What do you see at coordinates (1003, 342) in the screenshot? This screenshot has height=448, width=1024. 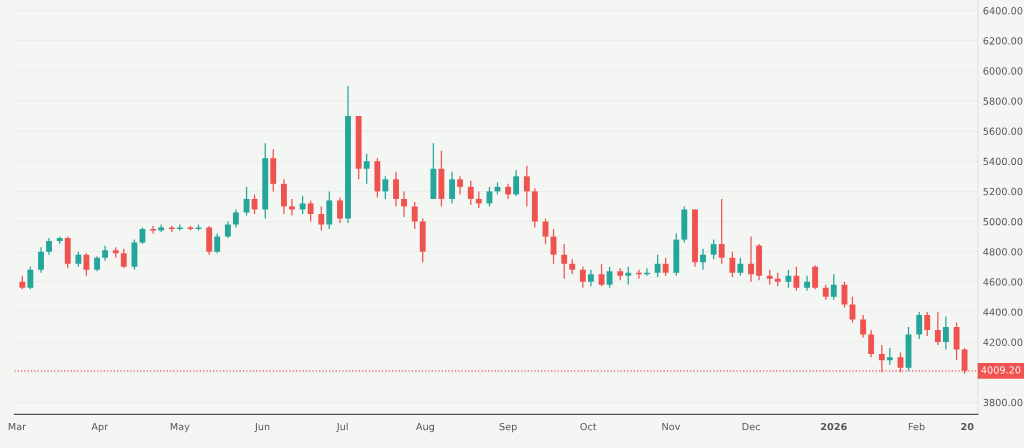 I see `y-tick-label: 4200.00` at bounding box center [1003, 342].